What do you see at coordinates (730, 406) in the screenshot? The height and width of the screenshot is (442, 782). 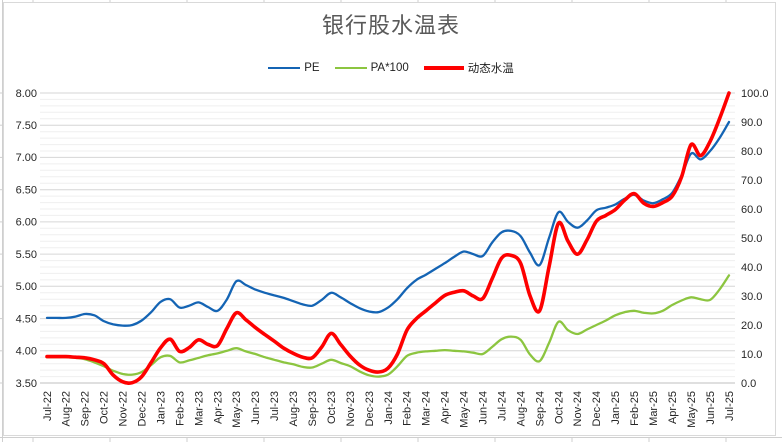 I see `svg-text: Jul-25` at bounding box center [730, 406].